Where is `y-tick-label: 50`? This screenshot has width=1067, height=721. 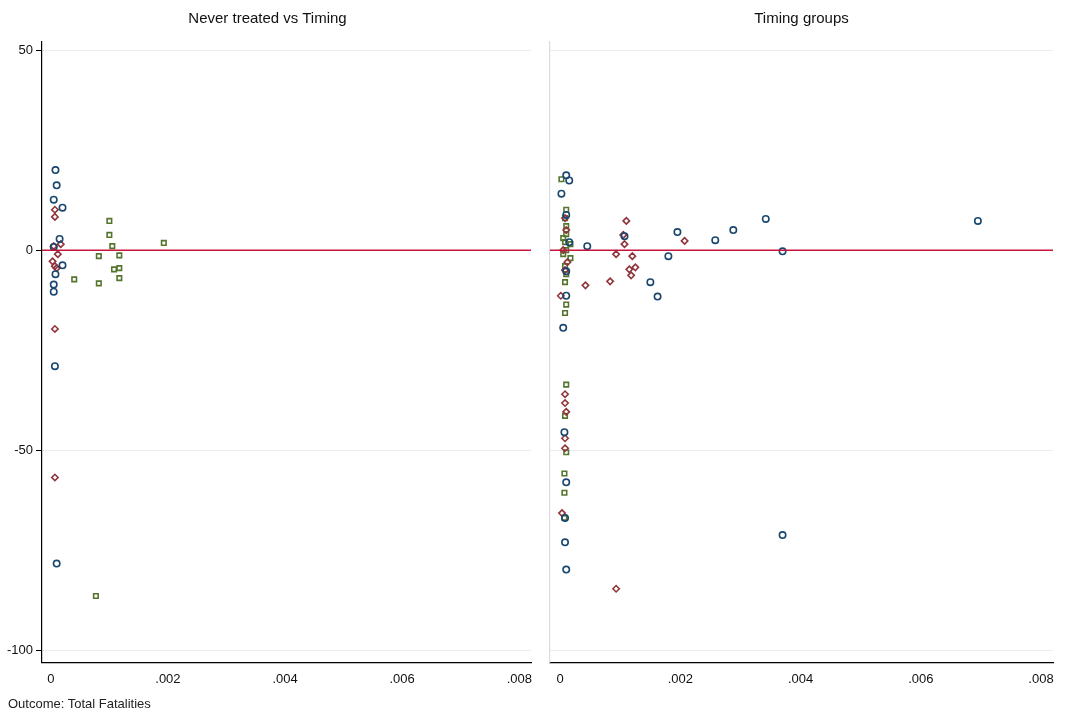 y-tick-label: 50 is located at coordinates (26, 49).